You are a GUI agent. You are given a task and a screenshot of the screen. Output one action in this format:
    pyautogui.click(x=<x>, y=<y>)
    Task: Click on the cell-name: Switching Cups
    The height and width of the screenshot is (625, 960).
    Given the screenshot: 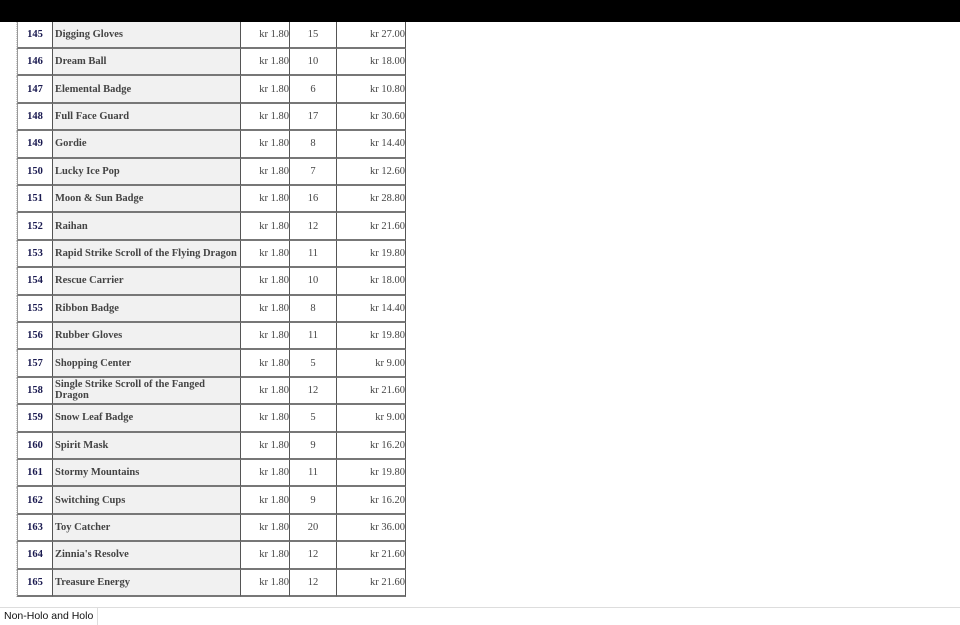 What is the action you would take?
    pyautogui.click(x=146, y=501)
    